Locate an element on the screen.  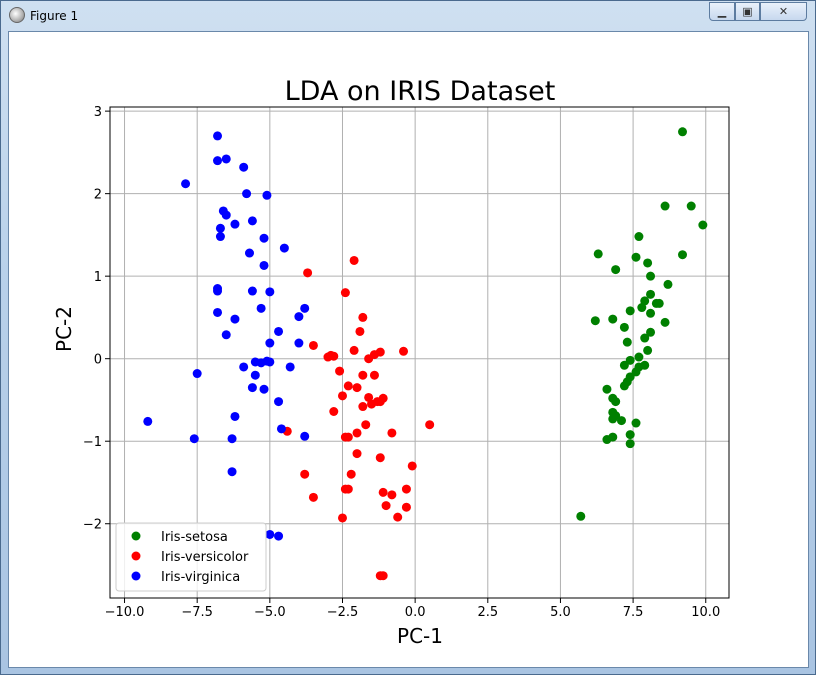
y-axis-ticks: −2 −1 0 1 2 3 is located at coordinates (96, 319).